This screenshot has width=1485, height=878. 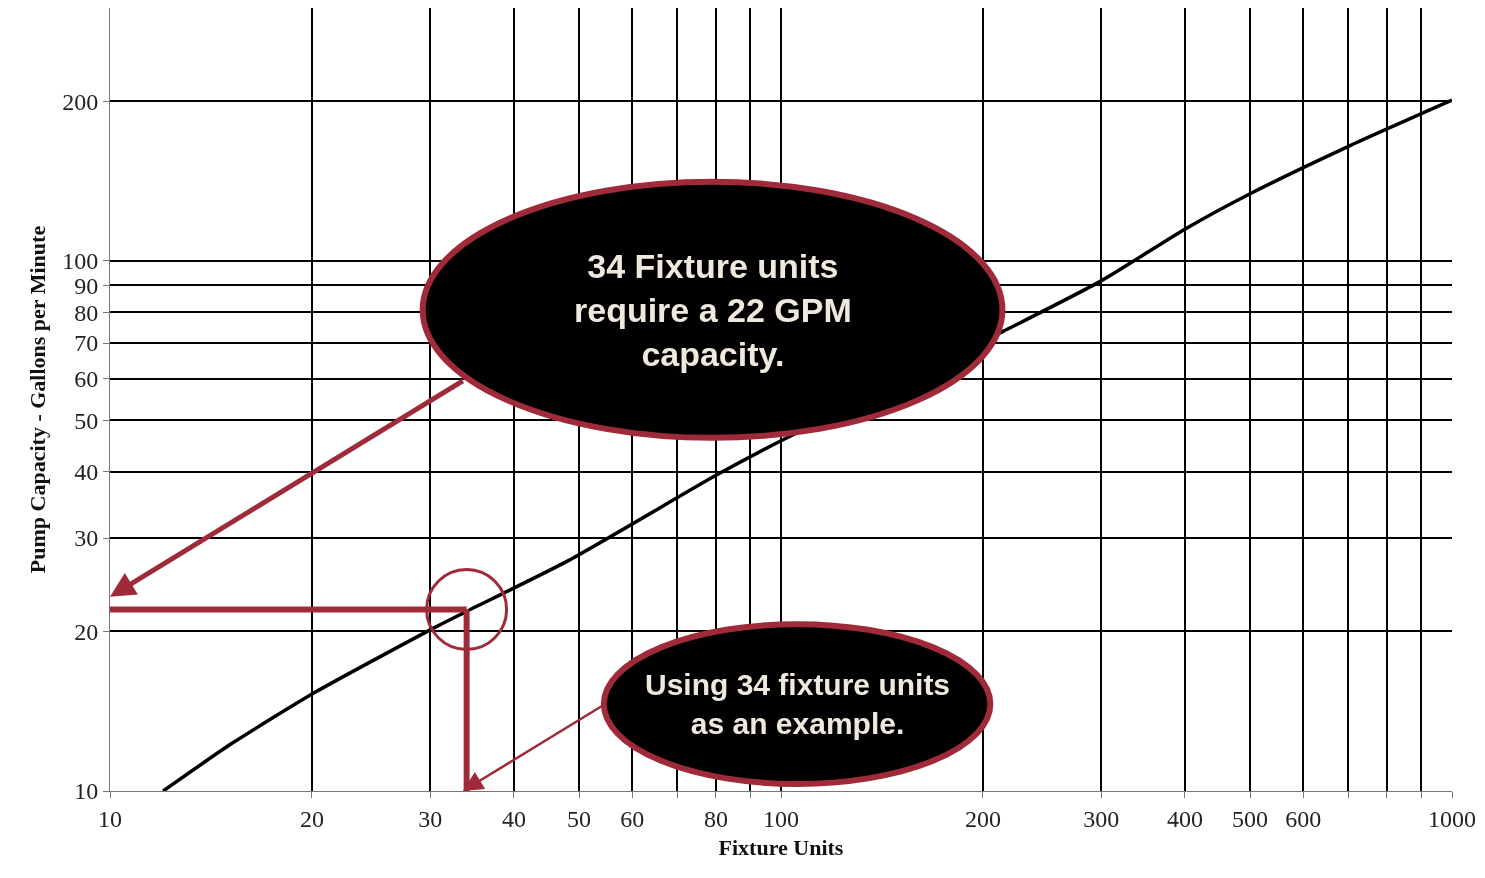 What do you see at coordinates (80, 261) in the screenshot?
I see `y-tick-label: 100` at bounding box center [80, 261].